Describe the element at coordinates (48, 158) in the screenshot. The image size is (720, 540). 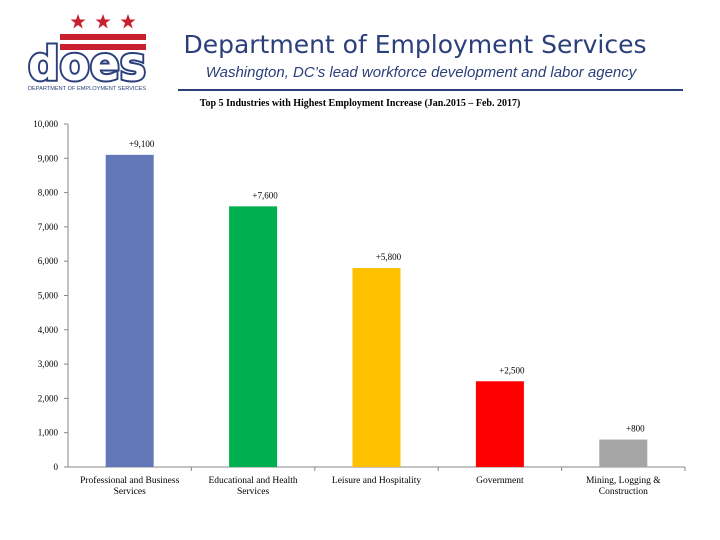
I see `y-tick-label: 9,000` at that location.